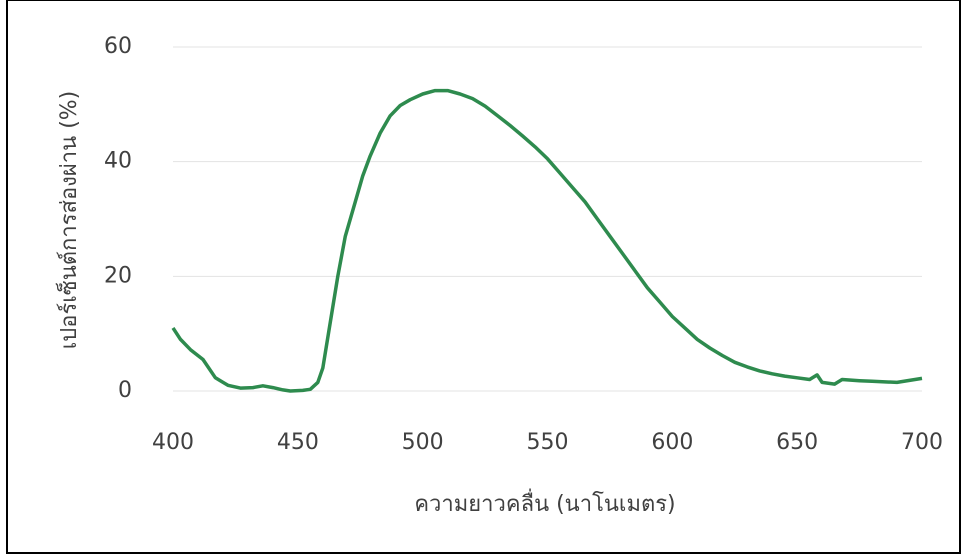 This screenshot has height=560, width=964. I want to click on x-tick-label: 650, so click(797, 442).